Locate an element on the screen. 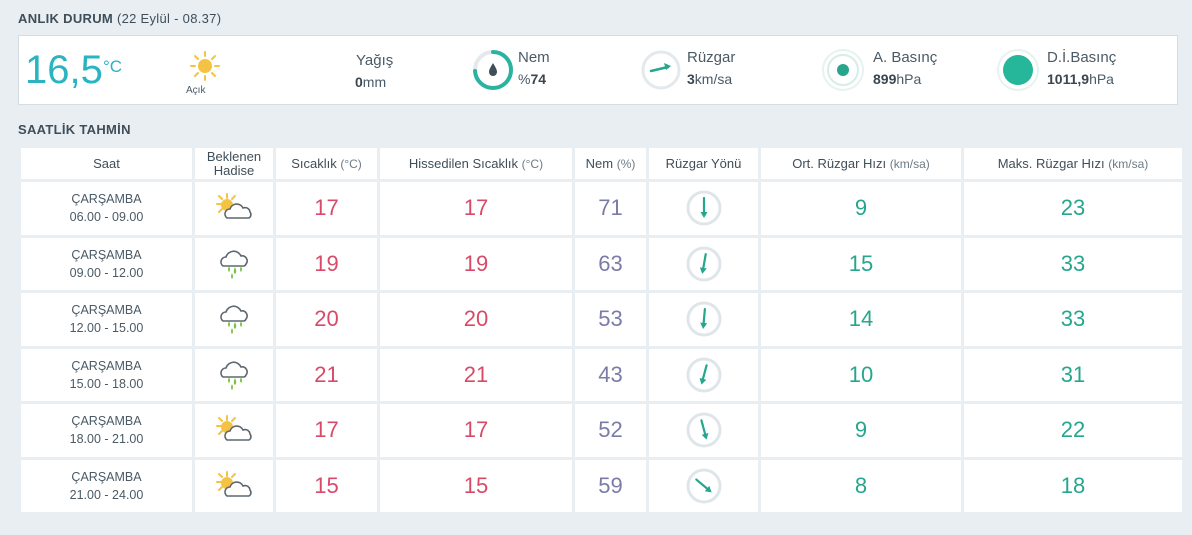 The image size is (1192, 535). feels-like-cell: 20 is located at coordinates (476, 319).